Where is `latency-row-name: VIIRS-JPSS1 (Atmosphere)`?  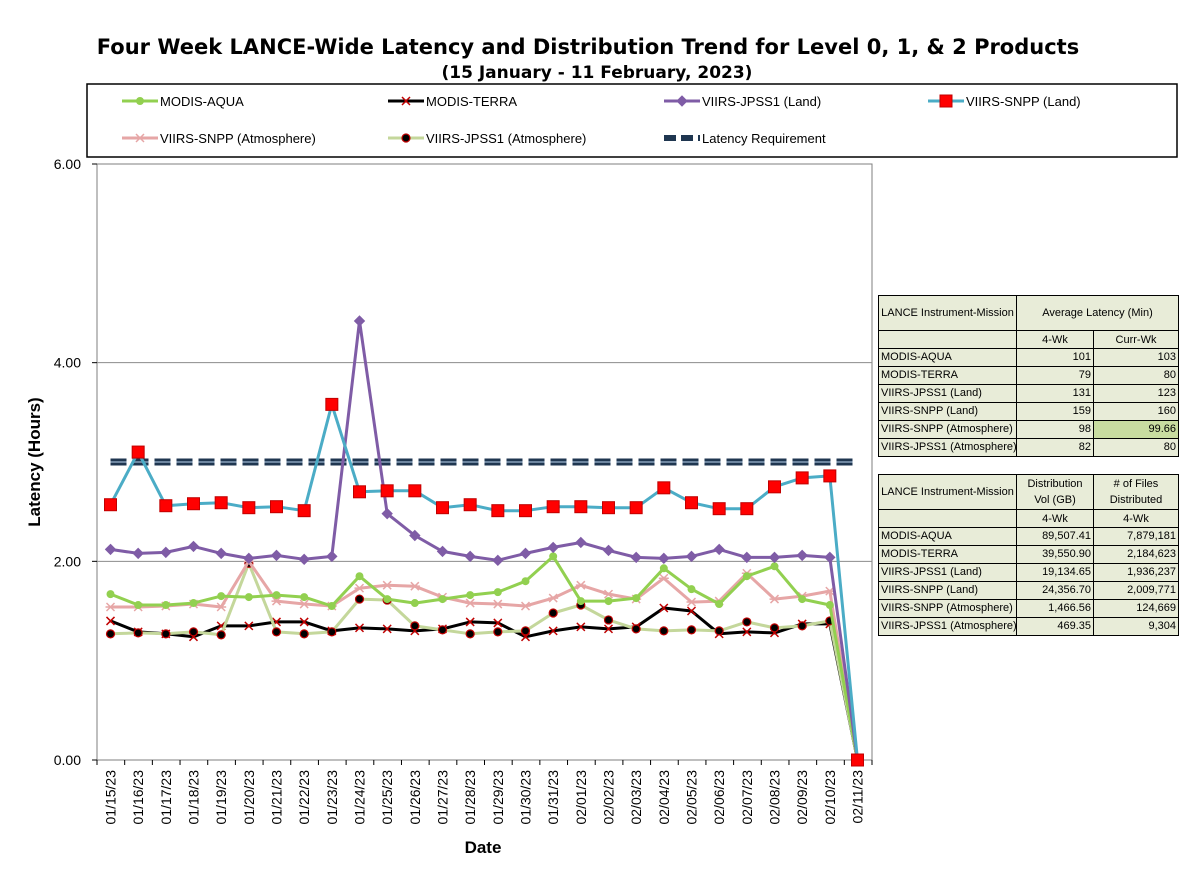 latency-row-name: VIIRS-JPSS1 (Atmosphere) is located at coordinates (947, 447).